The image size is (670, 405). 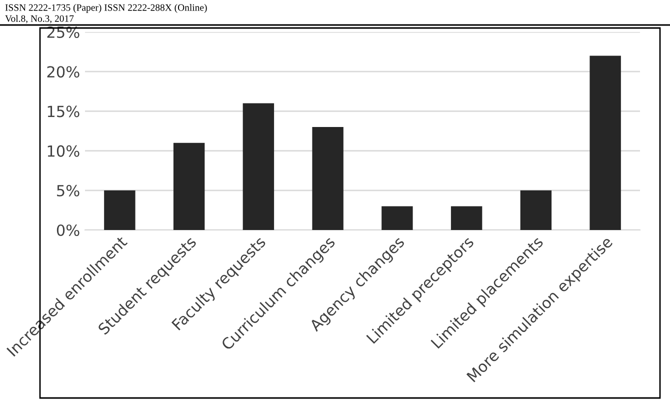 What do you see at coordinates (63, 72) in the screenshot?
I see `y-tick-label: 20%` at bounding box center [63, 72].